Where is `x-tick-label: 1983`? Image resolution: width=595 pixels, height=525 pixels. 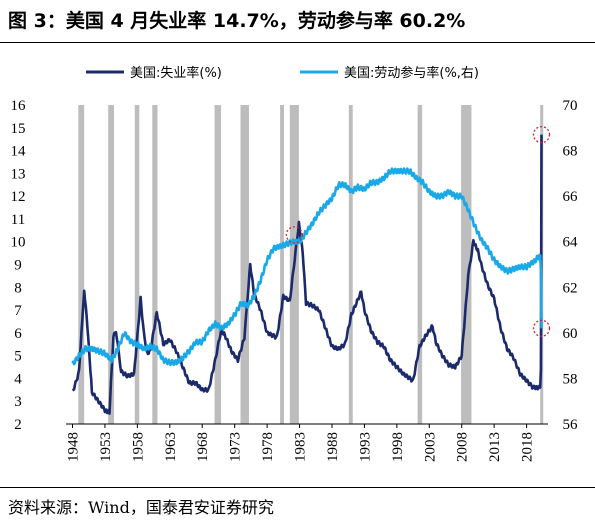 x-tick-label: 1983 is located at coordinates (301, 447).